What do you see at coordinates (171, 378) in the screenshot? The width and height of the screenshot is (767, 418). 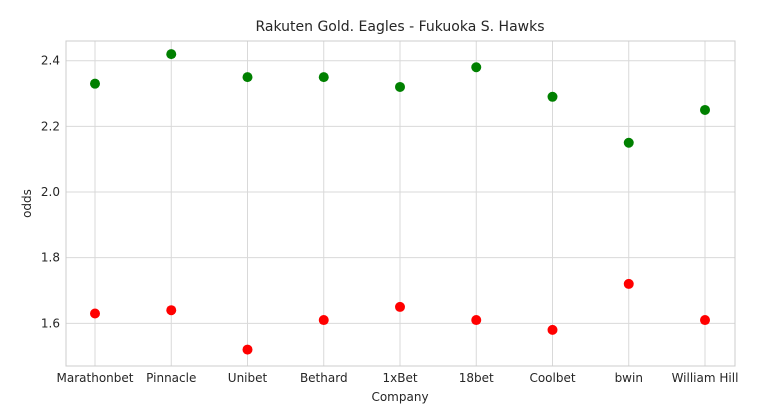 I see `x-tick-label: Pinnacle` at bounding box center [171, 378].